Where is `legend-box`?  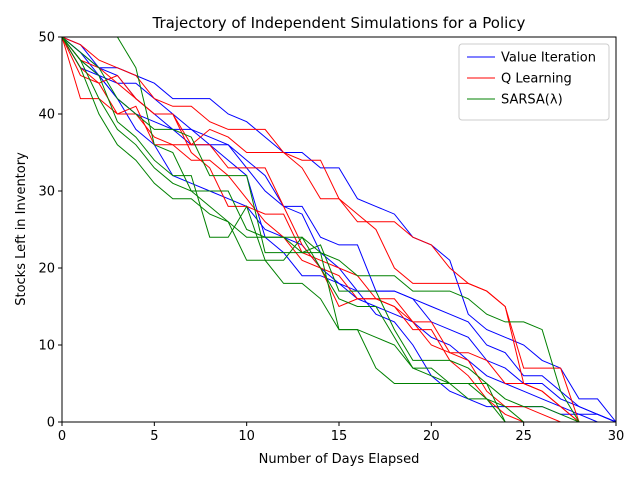
legend-box is located at coordinates (534, 82).